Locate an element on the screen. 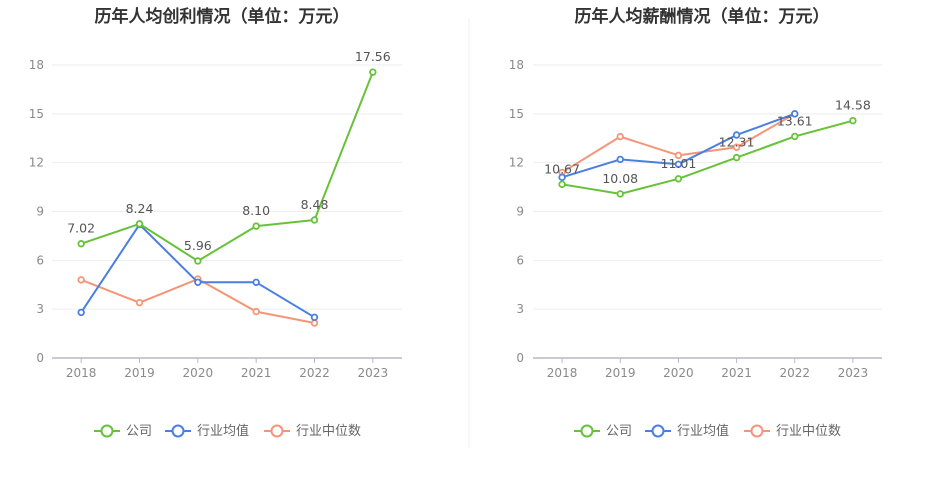  data-label: 14.58 is located at coordinates (853, 105).